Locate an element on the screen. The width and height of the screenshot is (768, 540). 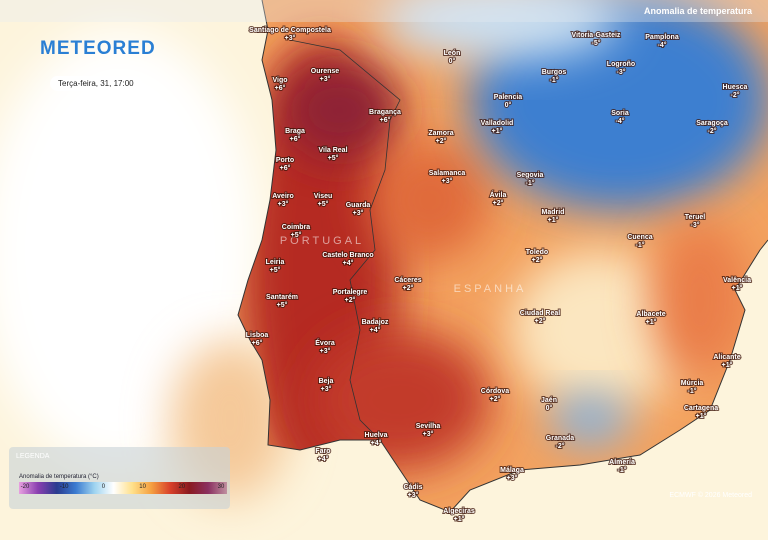
city-name: Beja is located at coordinates (326, 381).